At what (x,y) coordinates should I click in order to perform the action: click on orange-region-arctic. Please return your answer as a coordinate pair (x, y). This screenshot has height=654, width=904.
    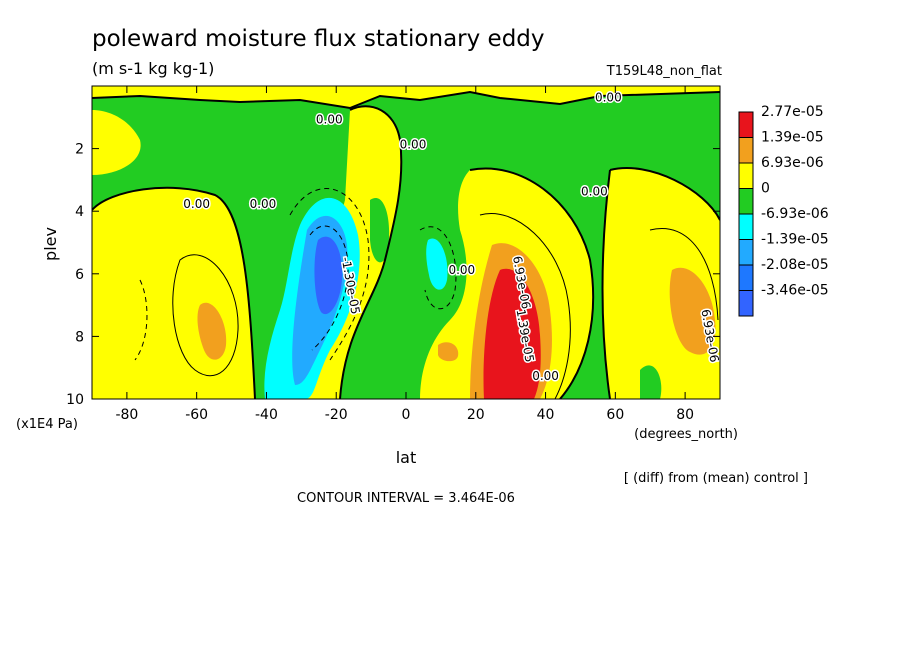
    Looking at the image, I should click on (692, 311).